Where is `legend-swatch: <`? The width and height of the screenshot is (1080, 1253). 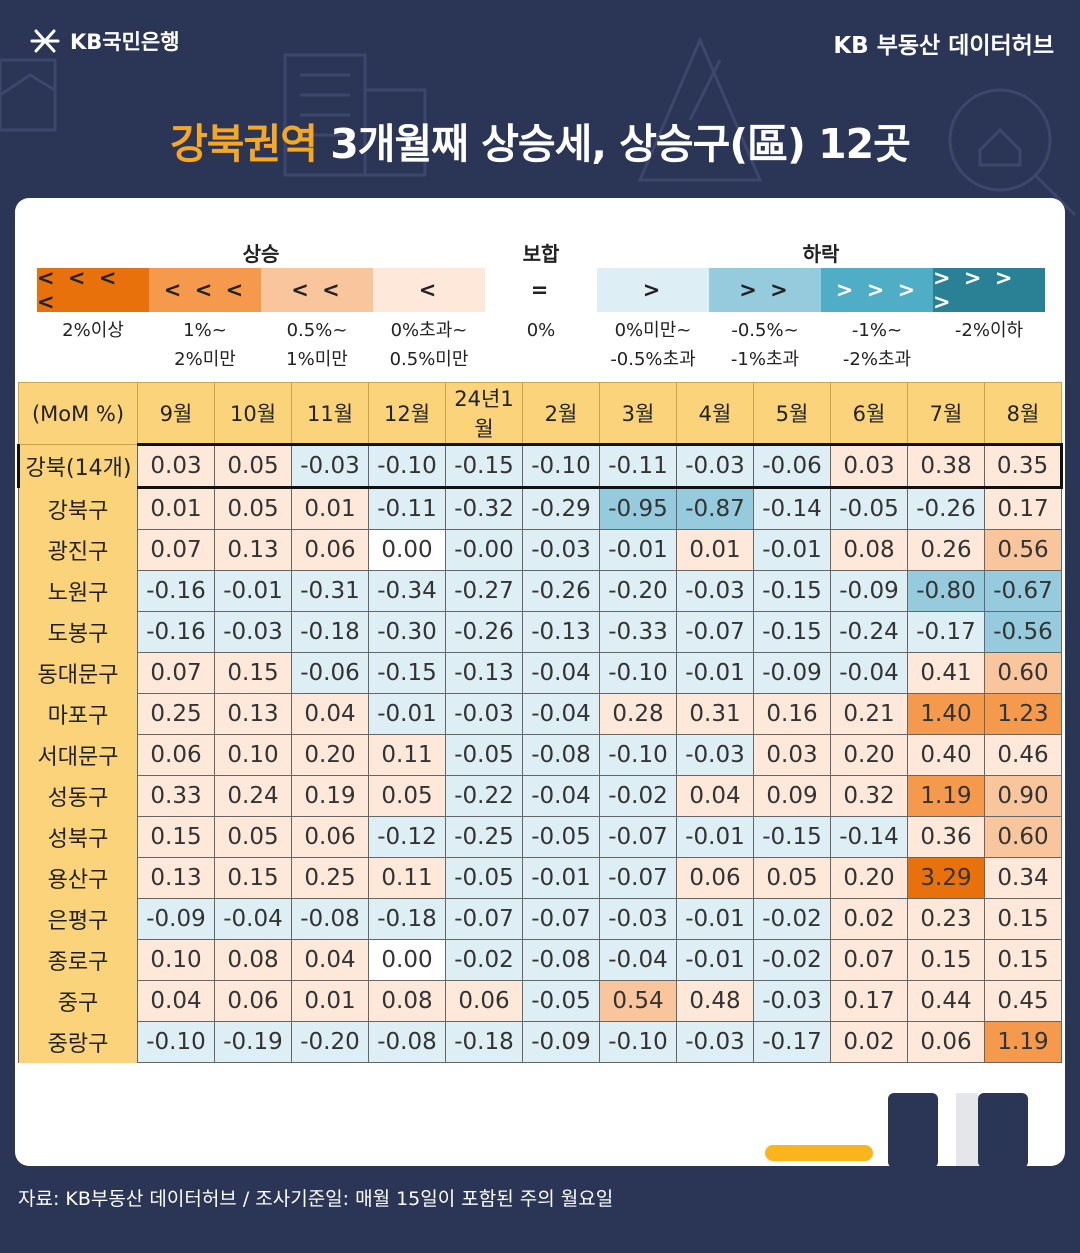
legend-swatch: < is located at coordinates (429, 290).